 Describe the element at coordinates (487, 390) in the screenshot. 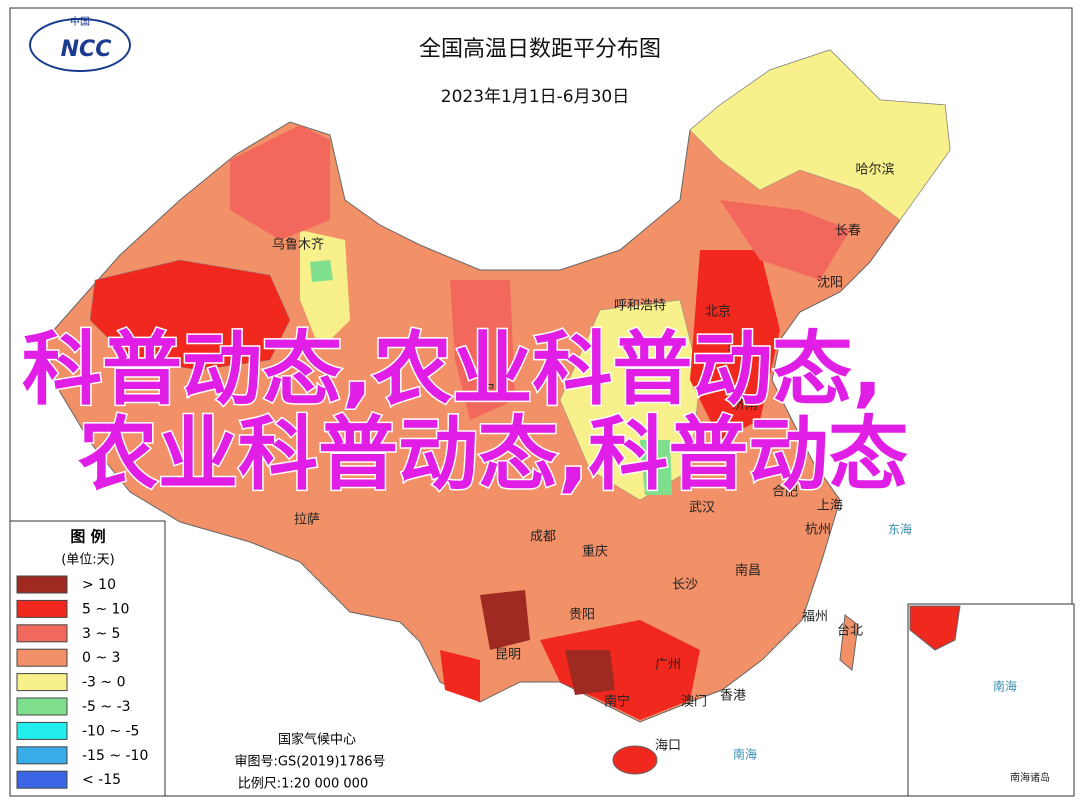

I see `city-label: 宁` at that location.